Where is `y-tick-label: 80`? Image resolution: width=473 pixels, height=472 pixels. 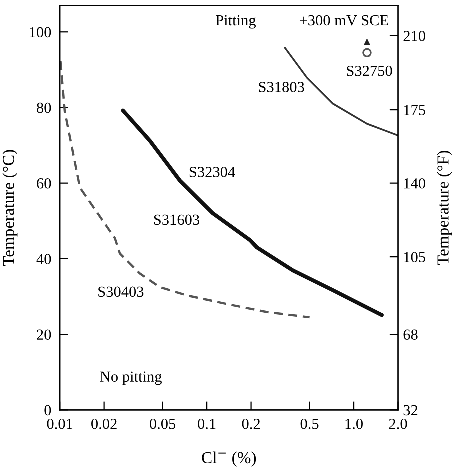 y-tick-label: 80 is located at coordinates (44, 108).